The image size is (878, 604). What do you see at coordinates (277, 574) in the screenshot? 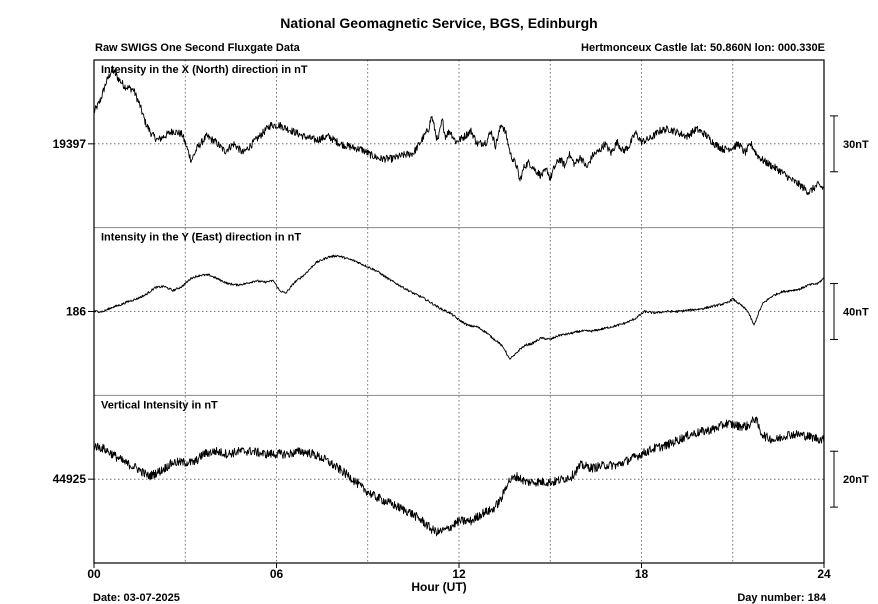
I see `x-tick-label: 06` at bounding box center [277, 574].